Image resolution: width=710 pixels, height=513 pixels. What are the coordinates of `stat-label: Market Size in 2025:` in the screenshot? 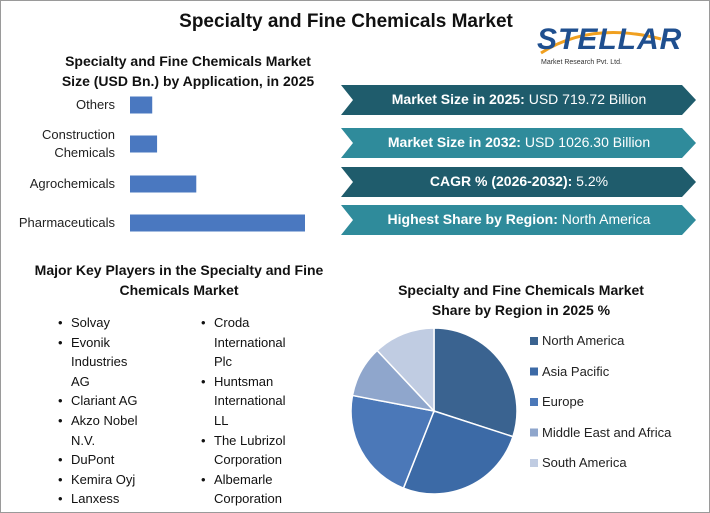 It's located at (458, 99).